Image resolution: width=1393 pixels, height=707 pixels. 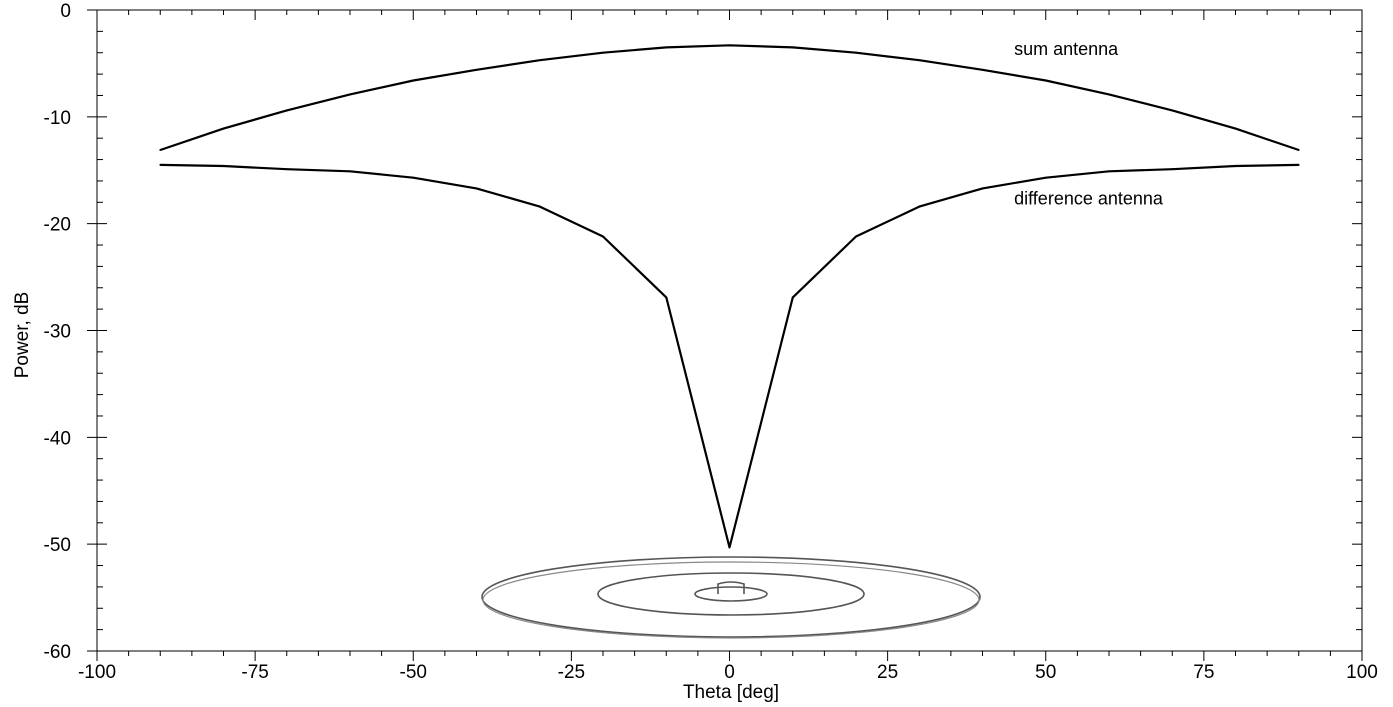 What do you see at coordinates (97, 672) in the screenshot?
I see `x-tick-label: -100` at bounding box center [97, 672].